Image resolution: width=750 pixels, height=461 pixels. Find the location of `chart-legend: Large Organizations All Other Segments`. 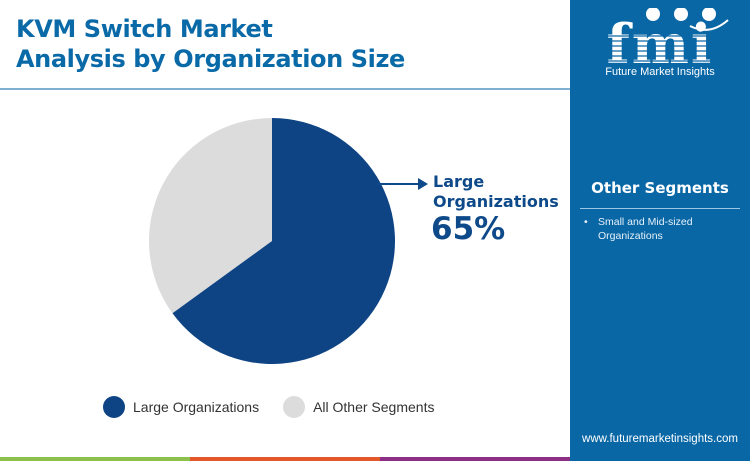

chart-legend: Large Organizations All Other Segments is located at coordinates (280, 407).